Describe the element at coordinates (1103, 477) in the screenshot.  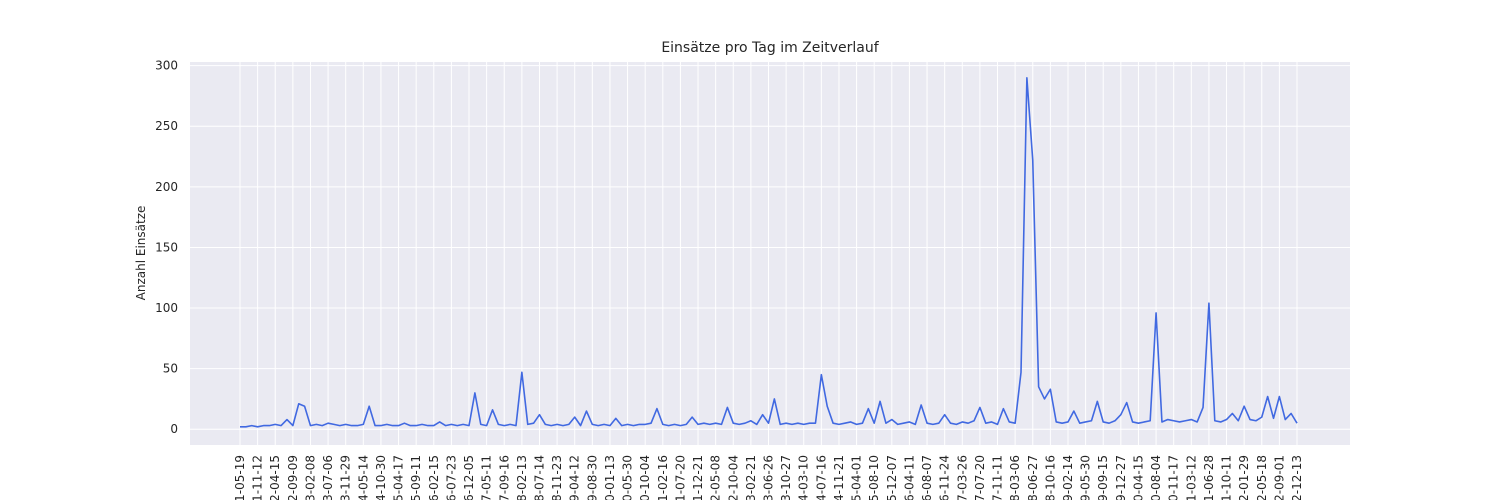
I see `x-tick-label: 9-09-15` at that location.